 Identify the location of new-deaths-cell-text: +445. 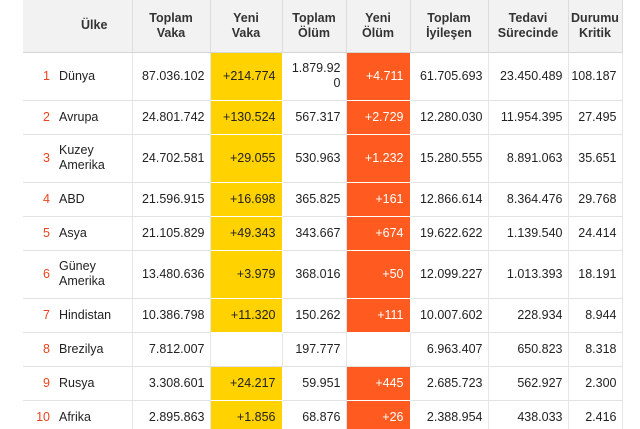
(389, 383).